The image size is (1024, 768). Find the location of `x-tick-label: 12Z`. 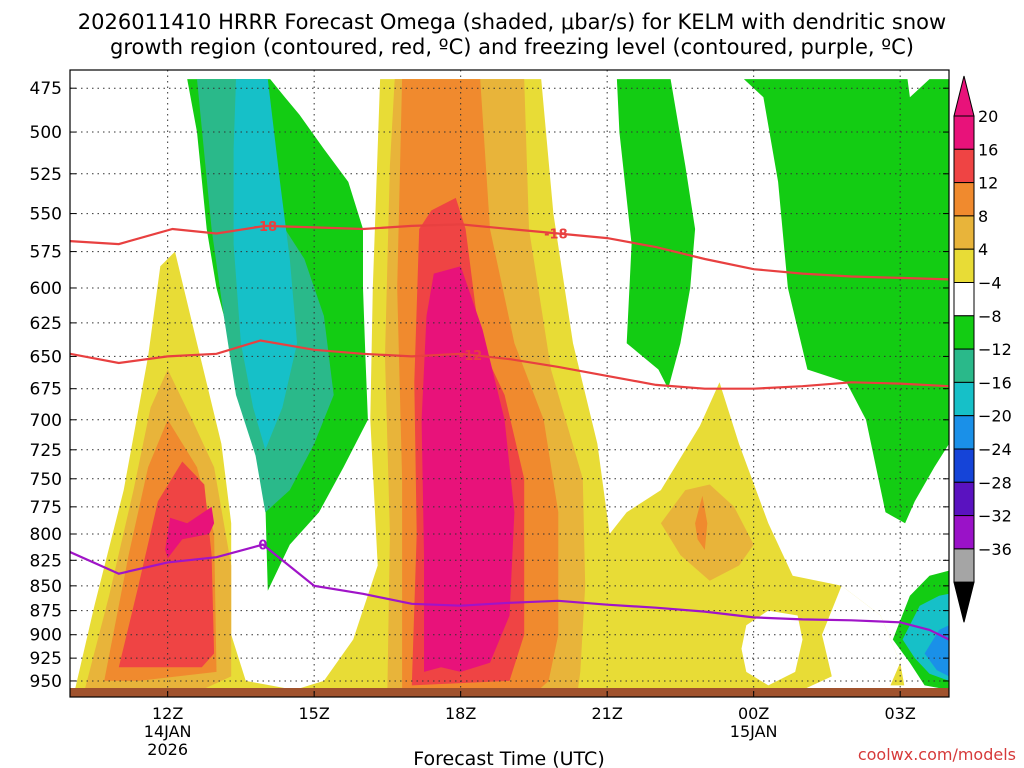

x-tick-label: 12Z is located at coordinates (167, 713).